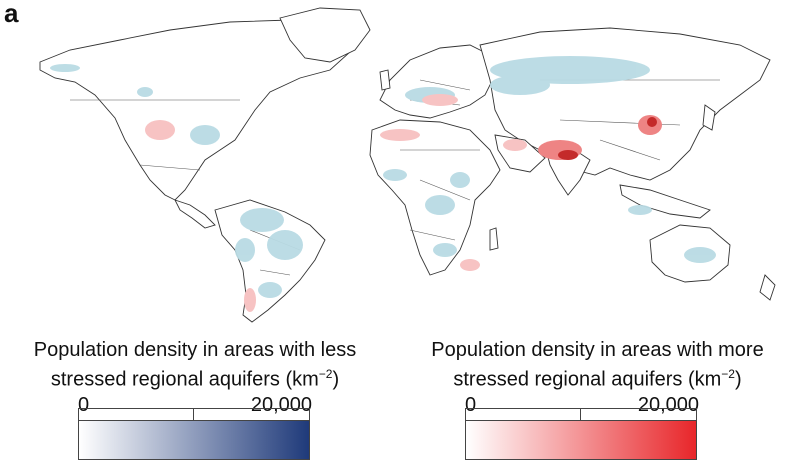 The height and width of the screenshot is (465, 800). Describe the element at coordinates (84, 405) in the screenshot. I see `legend-less-min: 0` at that location.